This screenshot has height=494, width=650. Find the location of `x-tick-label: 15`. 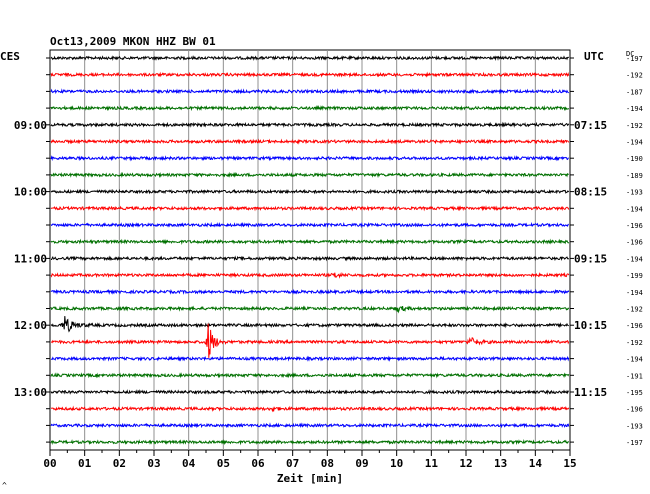

x-tick-label: 15 is located at coordinates (569, 463).